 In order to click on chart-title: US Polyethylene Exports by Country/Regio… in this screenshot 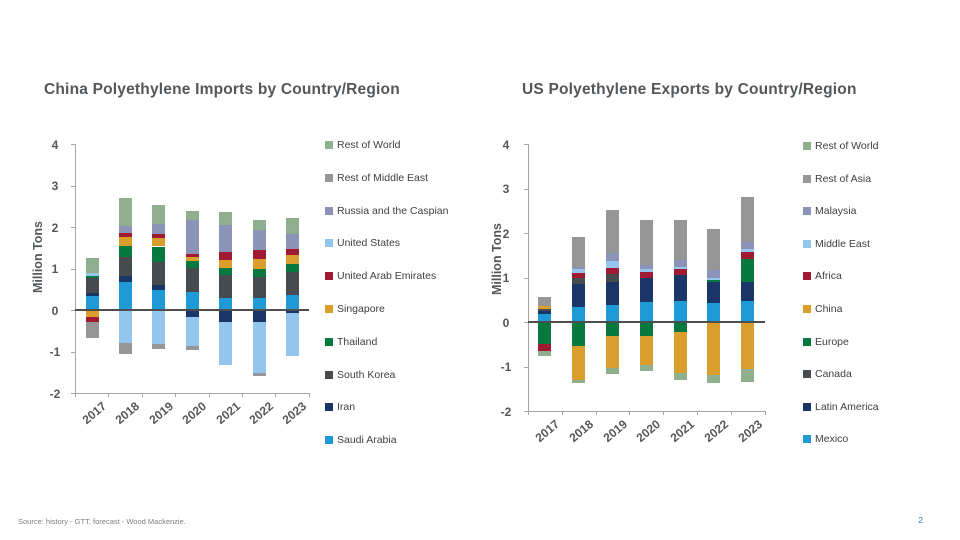, I will do `click(689, 89)`.